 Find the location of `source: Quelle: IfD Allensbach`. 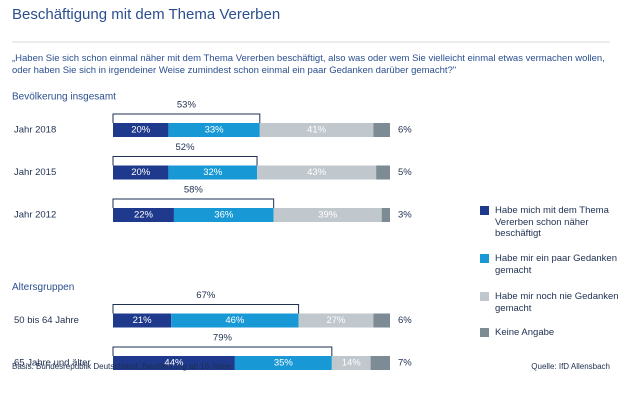

source: Quelle: IfD Allensbach is located at coordinates (570, 366).